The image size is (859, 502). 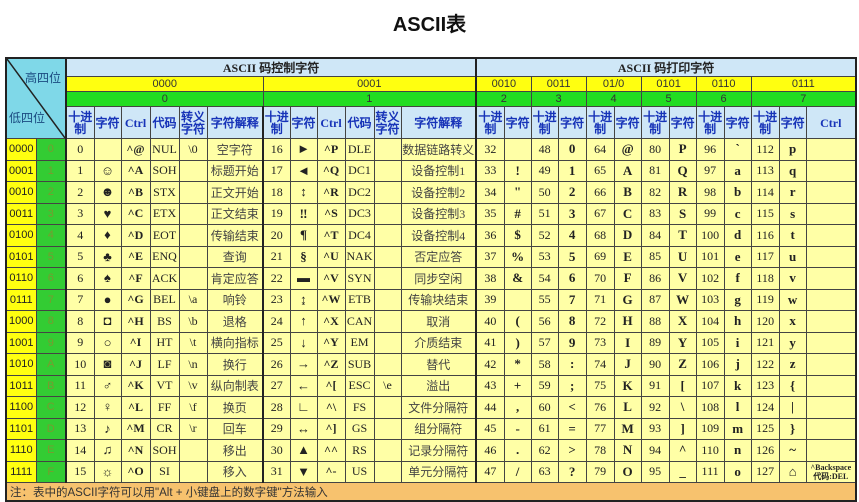 I want to click on cell-ctrl: ^Backspace 代码:DEL, so click(x=831, y=471).